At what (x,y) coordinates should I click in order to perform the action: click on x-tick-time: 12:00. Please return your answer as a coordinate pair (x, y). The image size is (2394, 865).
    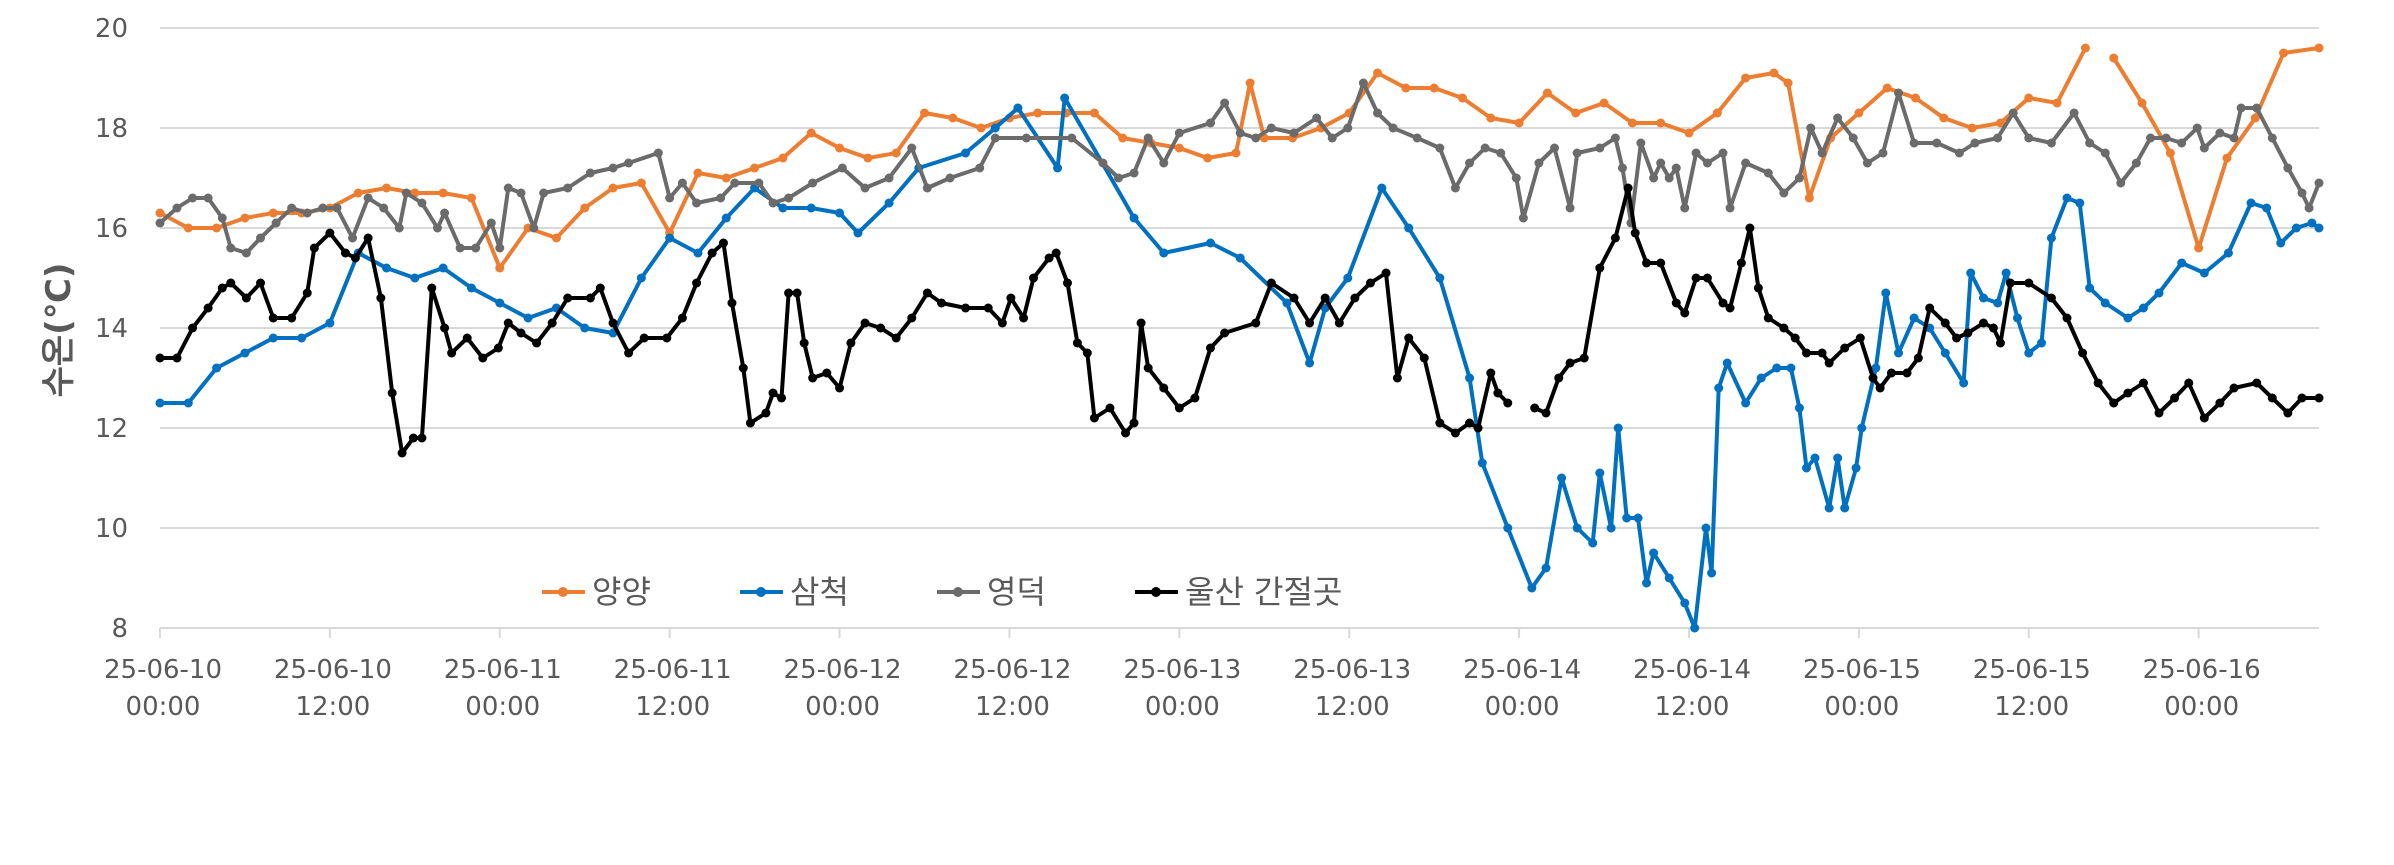
    Looking at the image, I should click on (1012, 707).